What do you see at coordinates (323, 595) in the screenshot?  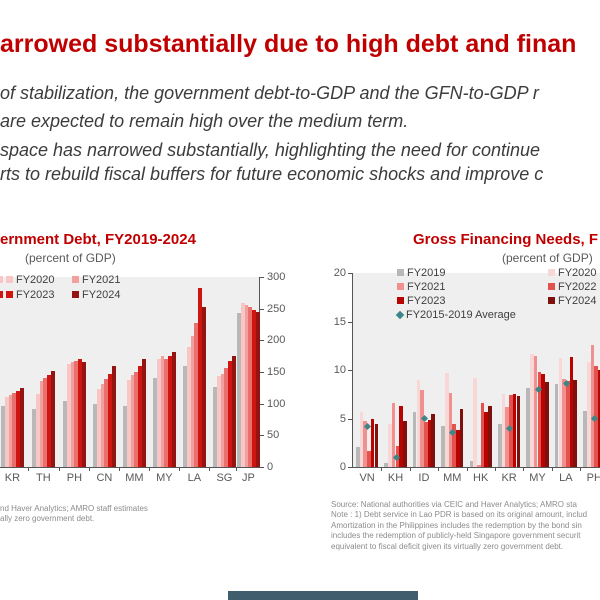 I see `footer-accent-bar` at bounding box center [323, 595].